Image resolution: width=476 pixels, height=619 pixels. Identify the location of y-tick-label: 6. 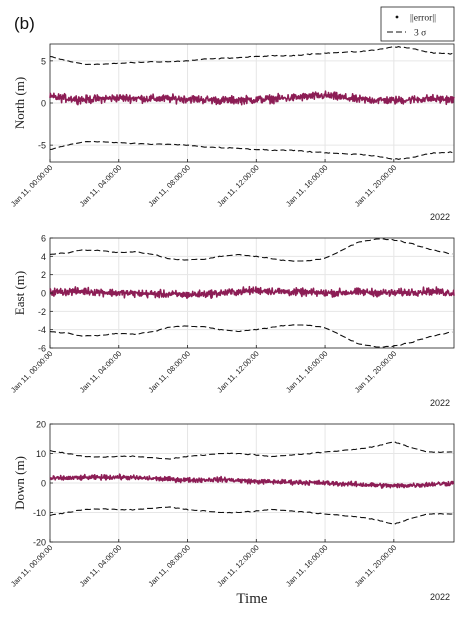
(43, 239).